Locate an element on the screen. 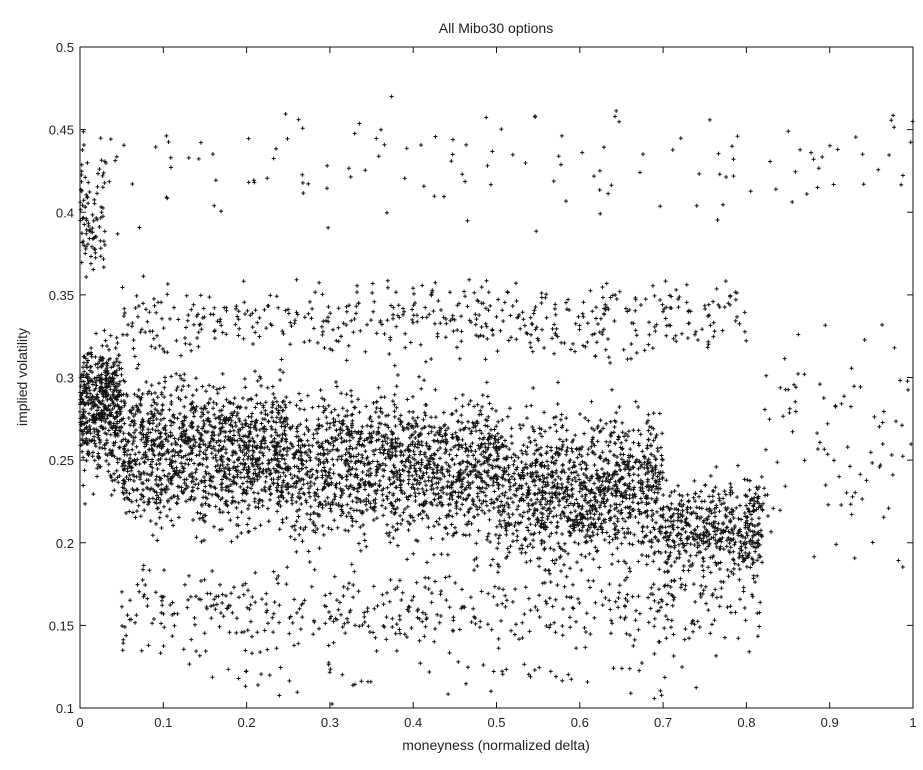 The image size is (923, 770). chart-title: All Mibo30 options is located at coordinates (496, 28).